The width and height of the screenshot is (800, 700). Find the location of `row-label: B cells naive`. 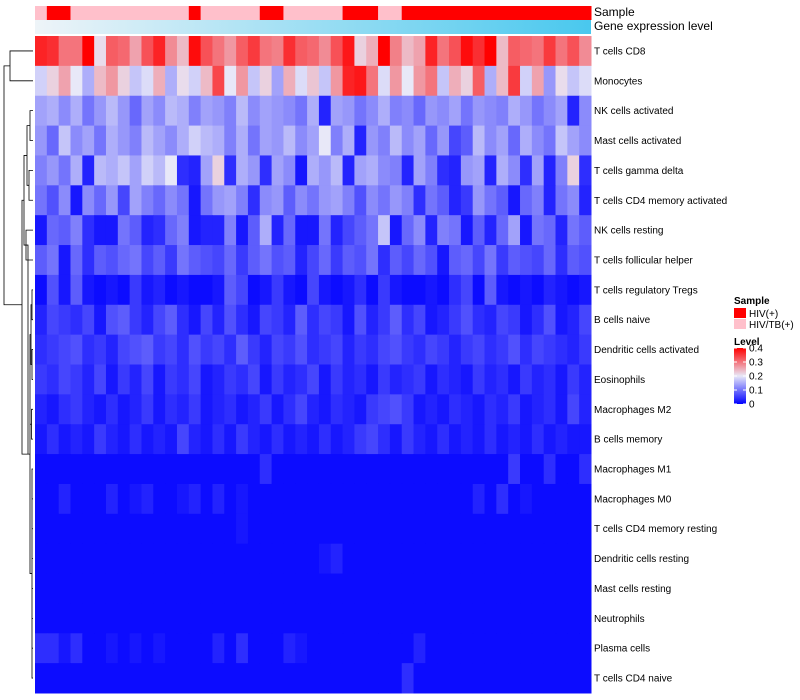

row-label: B cells naive is located at coordinates (622, 320).